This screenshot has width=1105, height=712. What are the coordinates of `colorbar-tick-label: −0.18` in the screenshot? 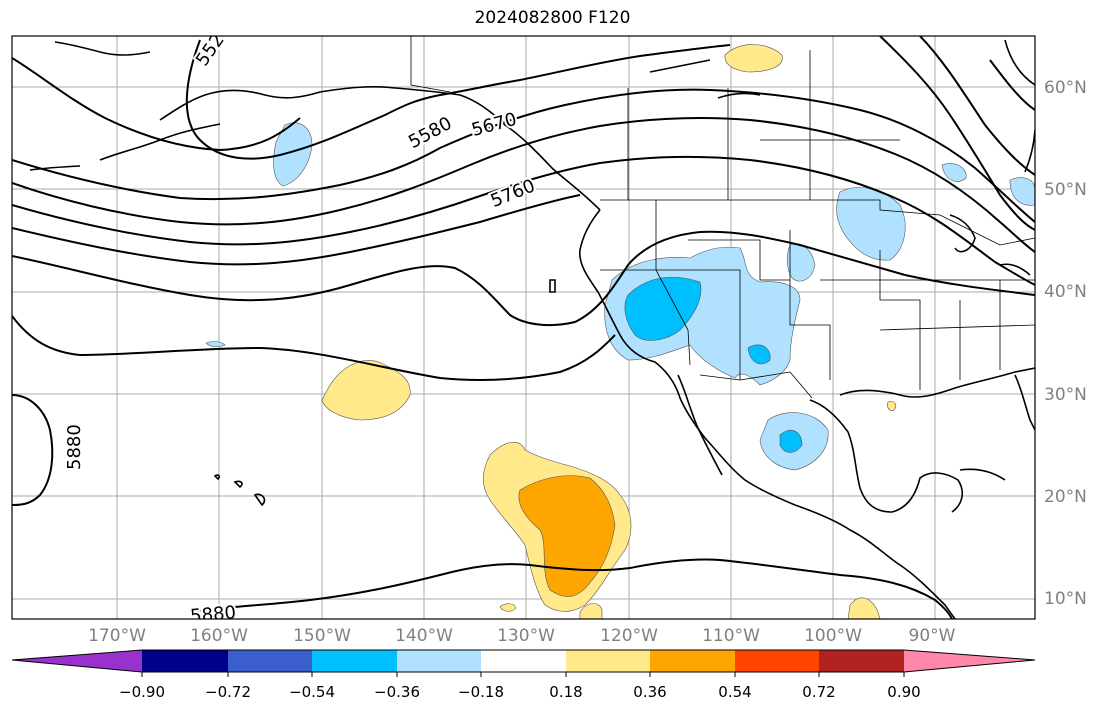 It's located at (481, 692).